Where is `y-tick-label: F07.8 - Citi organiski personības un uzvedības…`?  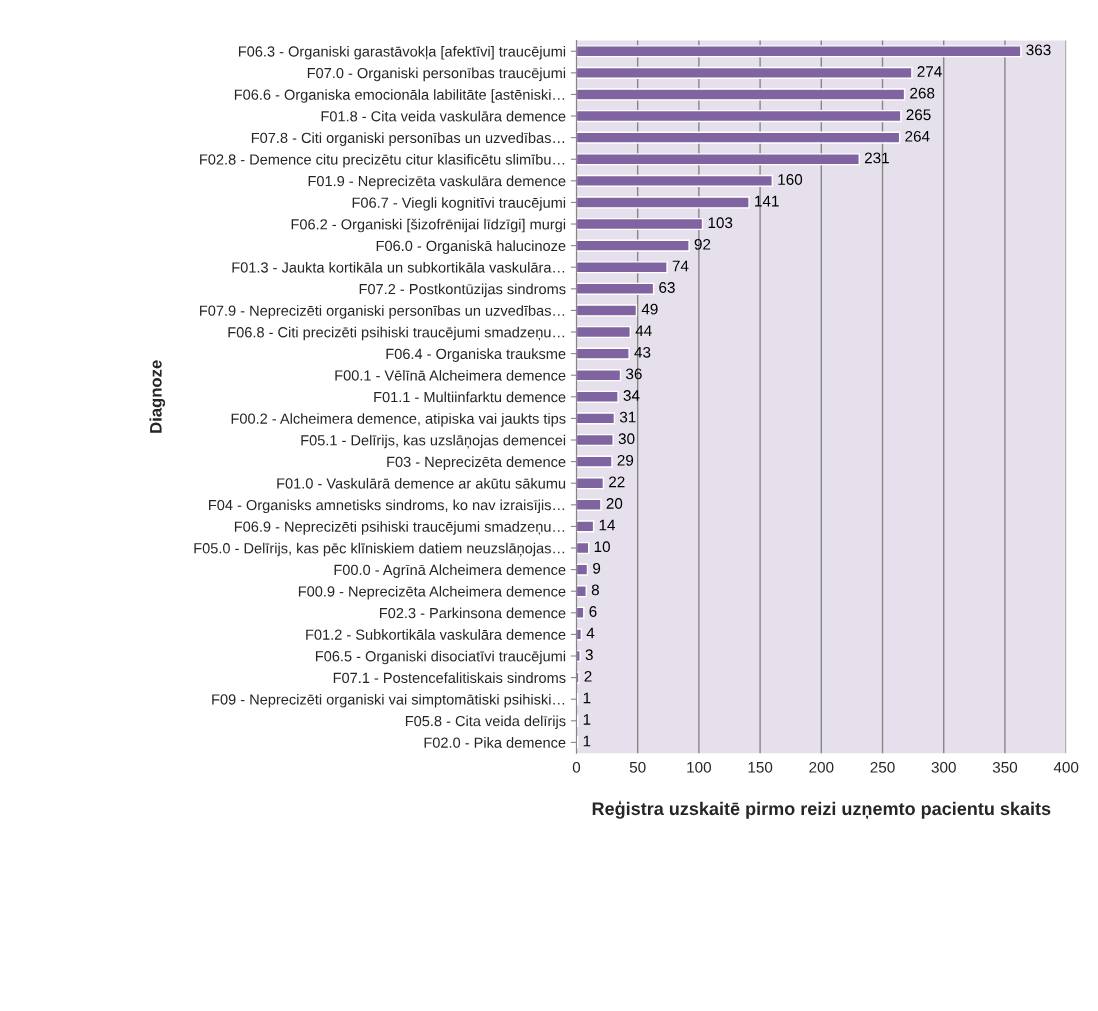 y-tick-label: F07.8 - Citi organiski personības un uzvedības… is located at coordinates (408, 139).